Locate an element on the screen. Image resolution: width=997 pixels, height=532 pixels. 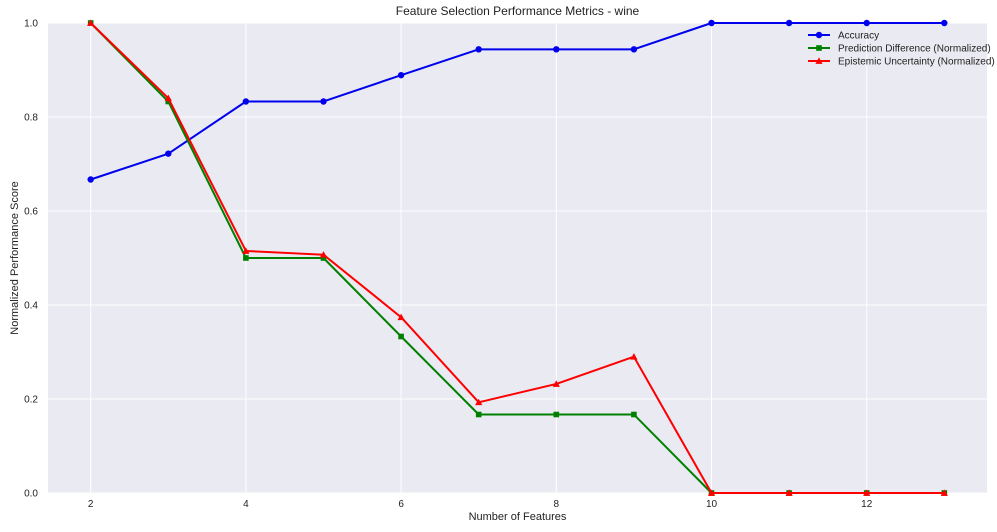
x-axis-label: Number of Features is located at coordinates (518, 517).